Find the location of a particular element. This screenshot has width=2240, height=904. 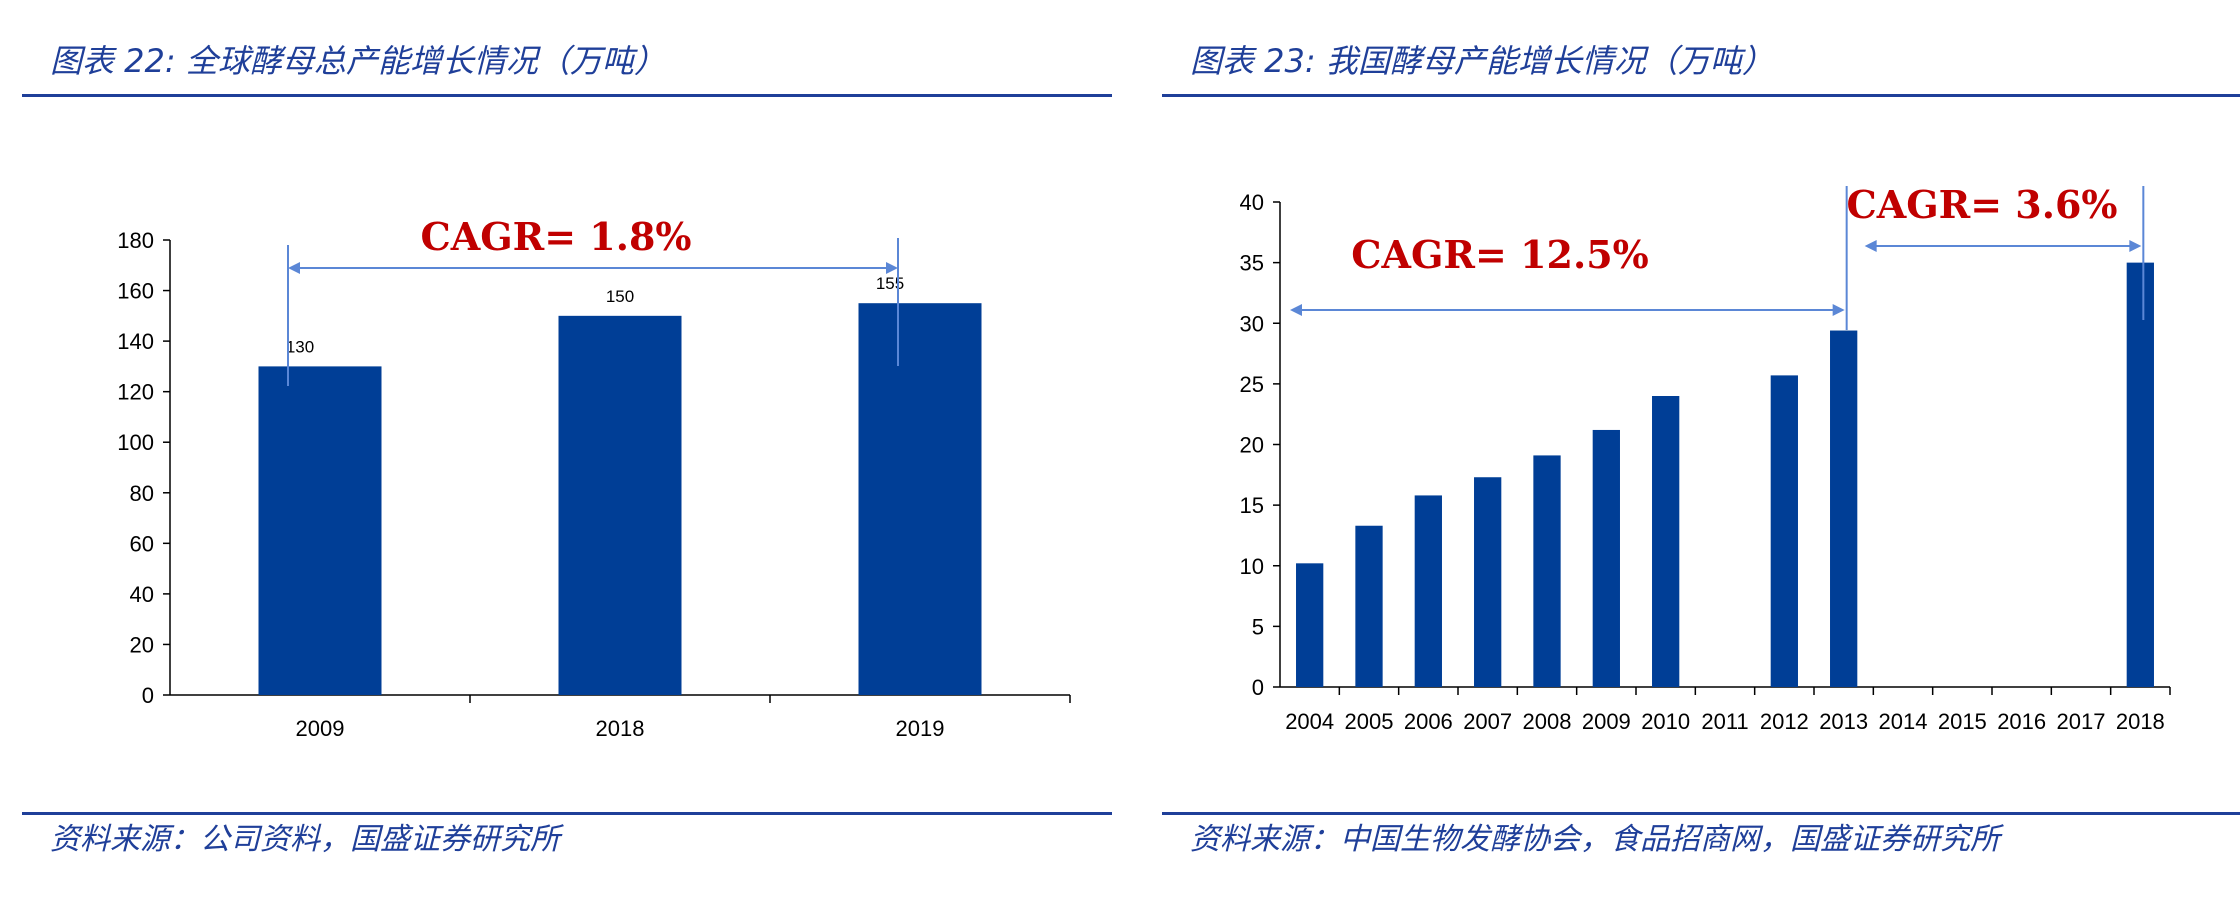

x-tick-label: 2010 is located at coordinates (1665, 721).